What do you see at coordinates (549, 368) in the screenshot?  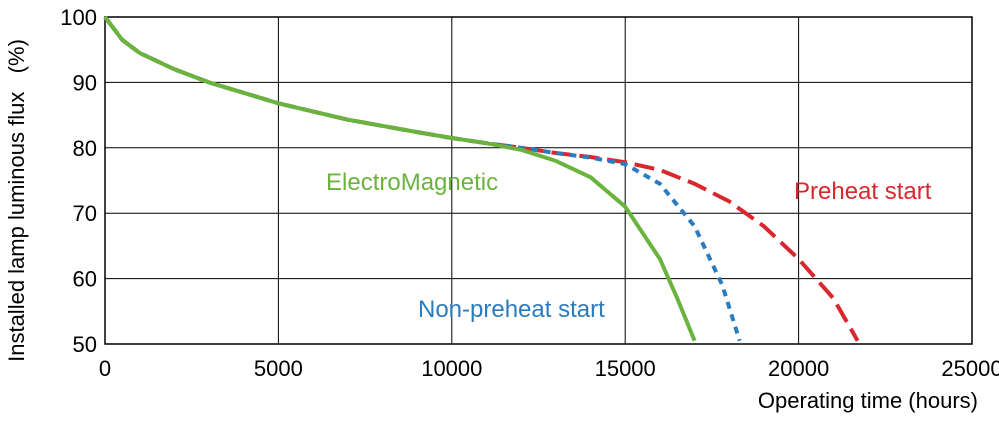 I see `x-tick-labels: 0 5000 10000 15000 20000 25000` at bounding box center [549, 368].